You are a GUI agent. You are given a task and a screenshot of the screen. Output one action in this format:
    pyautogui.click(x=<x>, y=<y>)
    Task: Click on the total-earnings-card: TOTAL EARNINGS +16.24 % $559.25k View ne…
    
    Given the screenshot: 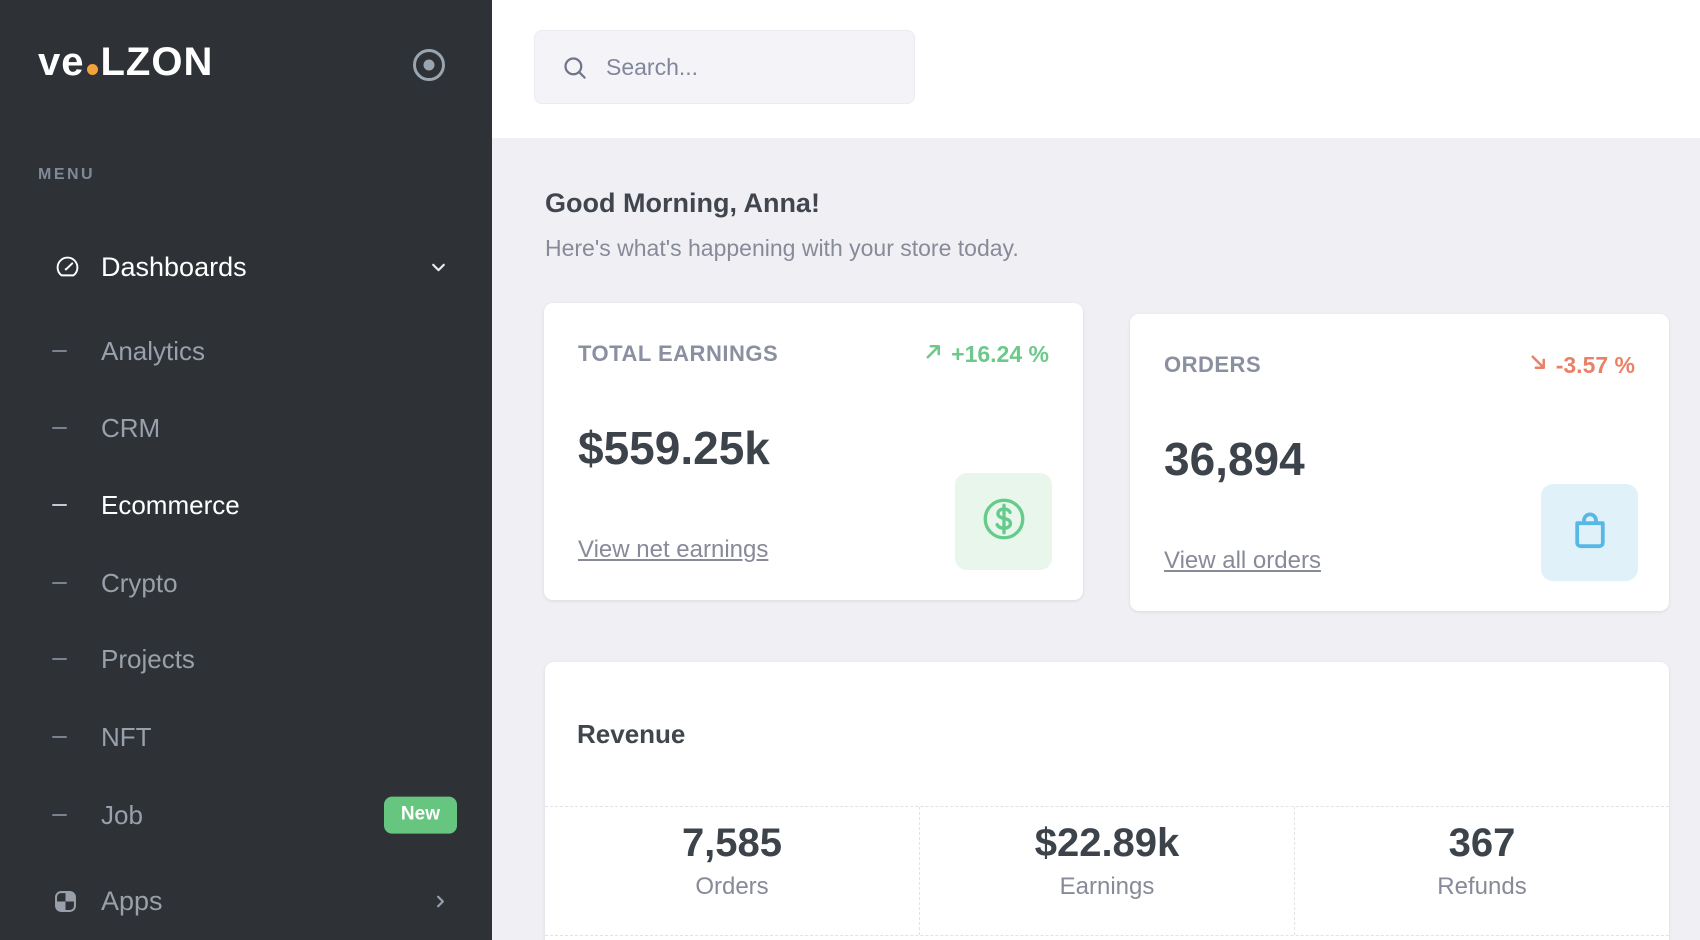 What is the action you would take?
    pyautogui.click(x=813, y=451)
    